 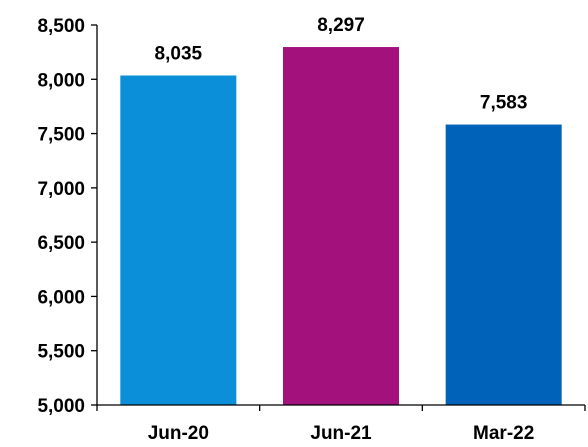 What do you see at coordinates (341, 25) in the screenshot?
I see `data-label: 8,297` at bounding box center [341, 25].